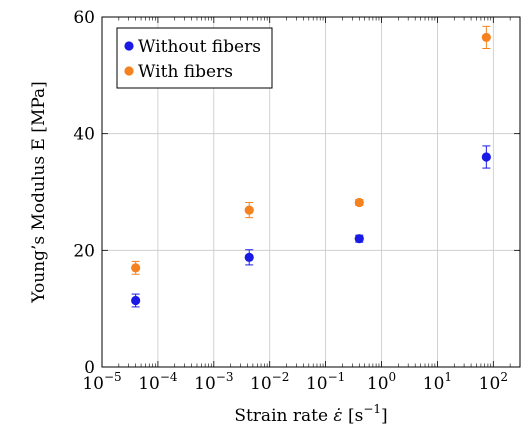 Image resolution: width=524 pixels, height=430 pixels. Describe the element at coordinates (269, 382) in the screenshot. I see `x-tick-label: 10⁻²` at that location.